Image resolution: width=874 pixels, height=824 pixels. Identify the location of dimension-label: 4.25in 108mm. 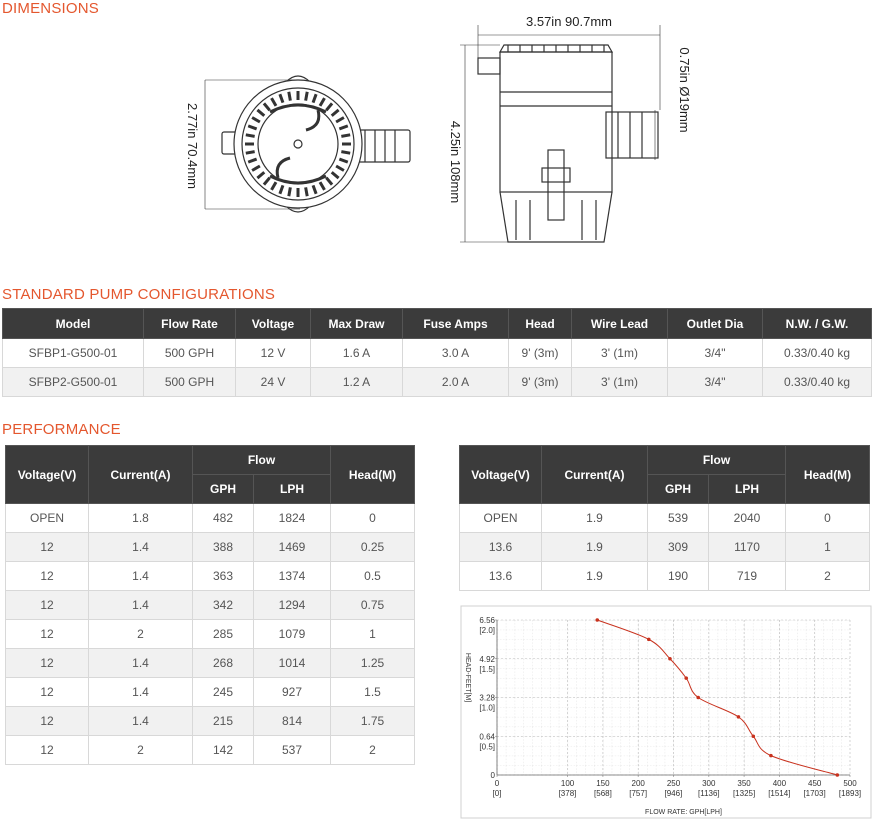
(455, 162).